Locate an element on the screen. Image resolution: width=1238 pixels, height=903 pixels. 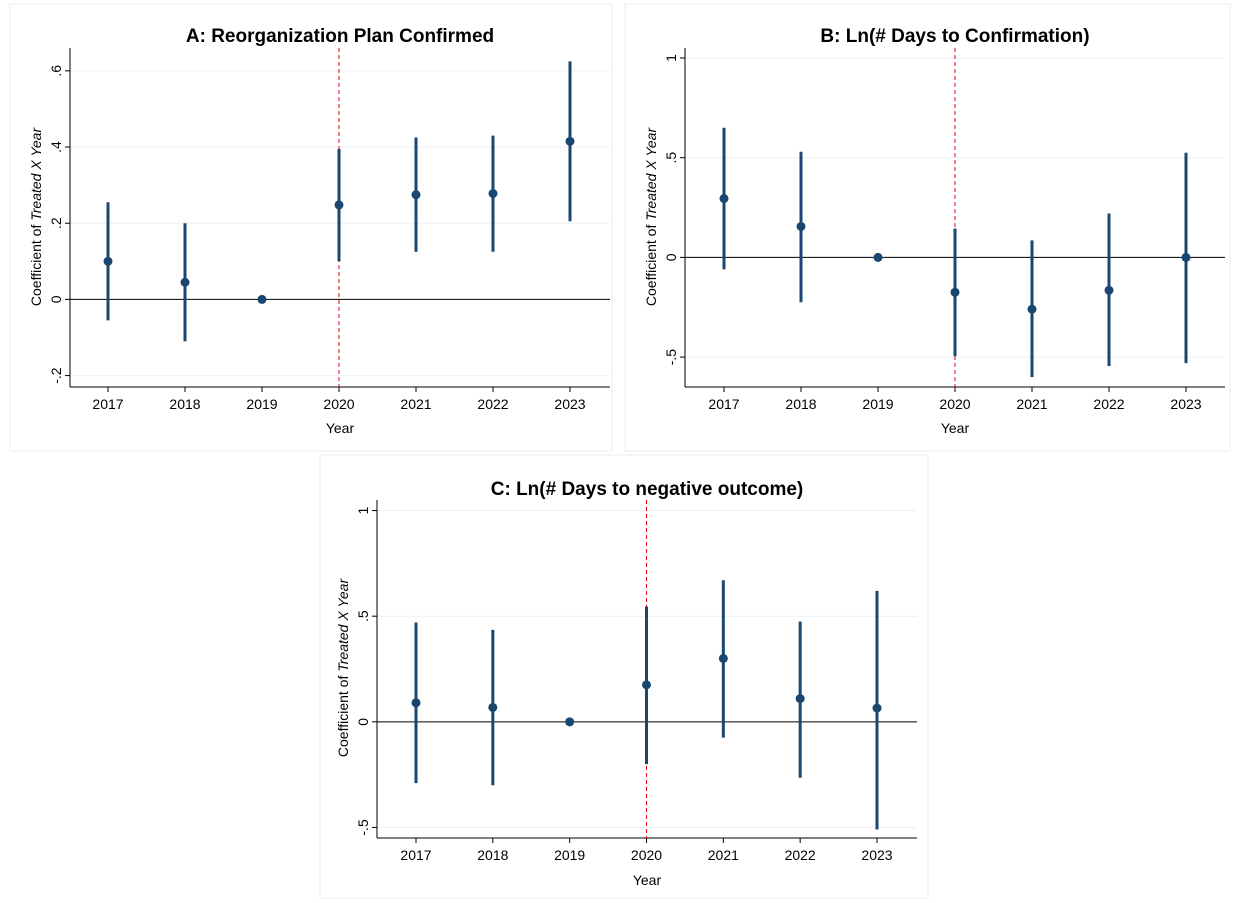
panel-b-point-2019 is located at coordinates (878, 257).